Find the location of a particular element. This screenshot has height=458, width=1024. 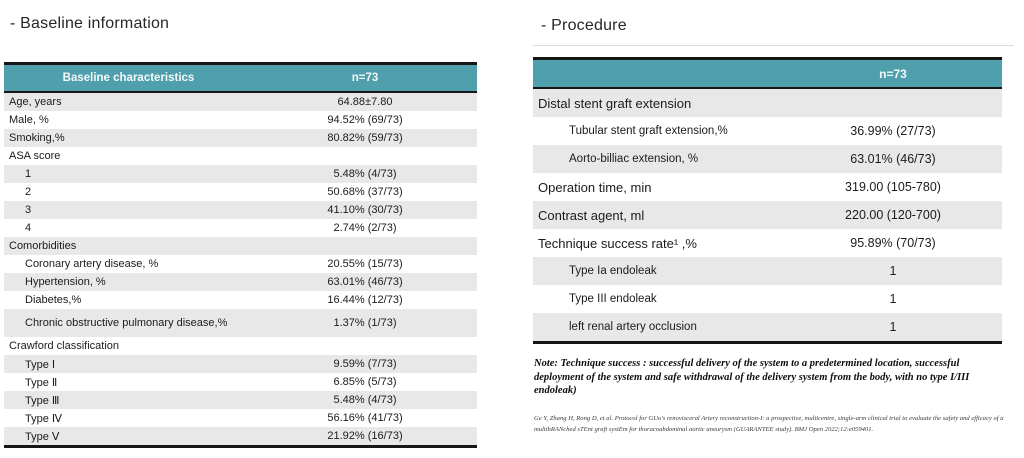

procedure-header-n: n=73 is located at coordinates (893, 73).